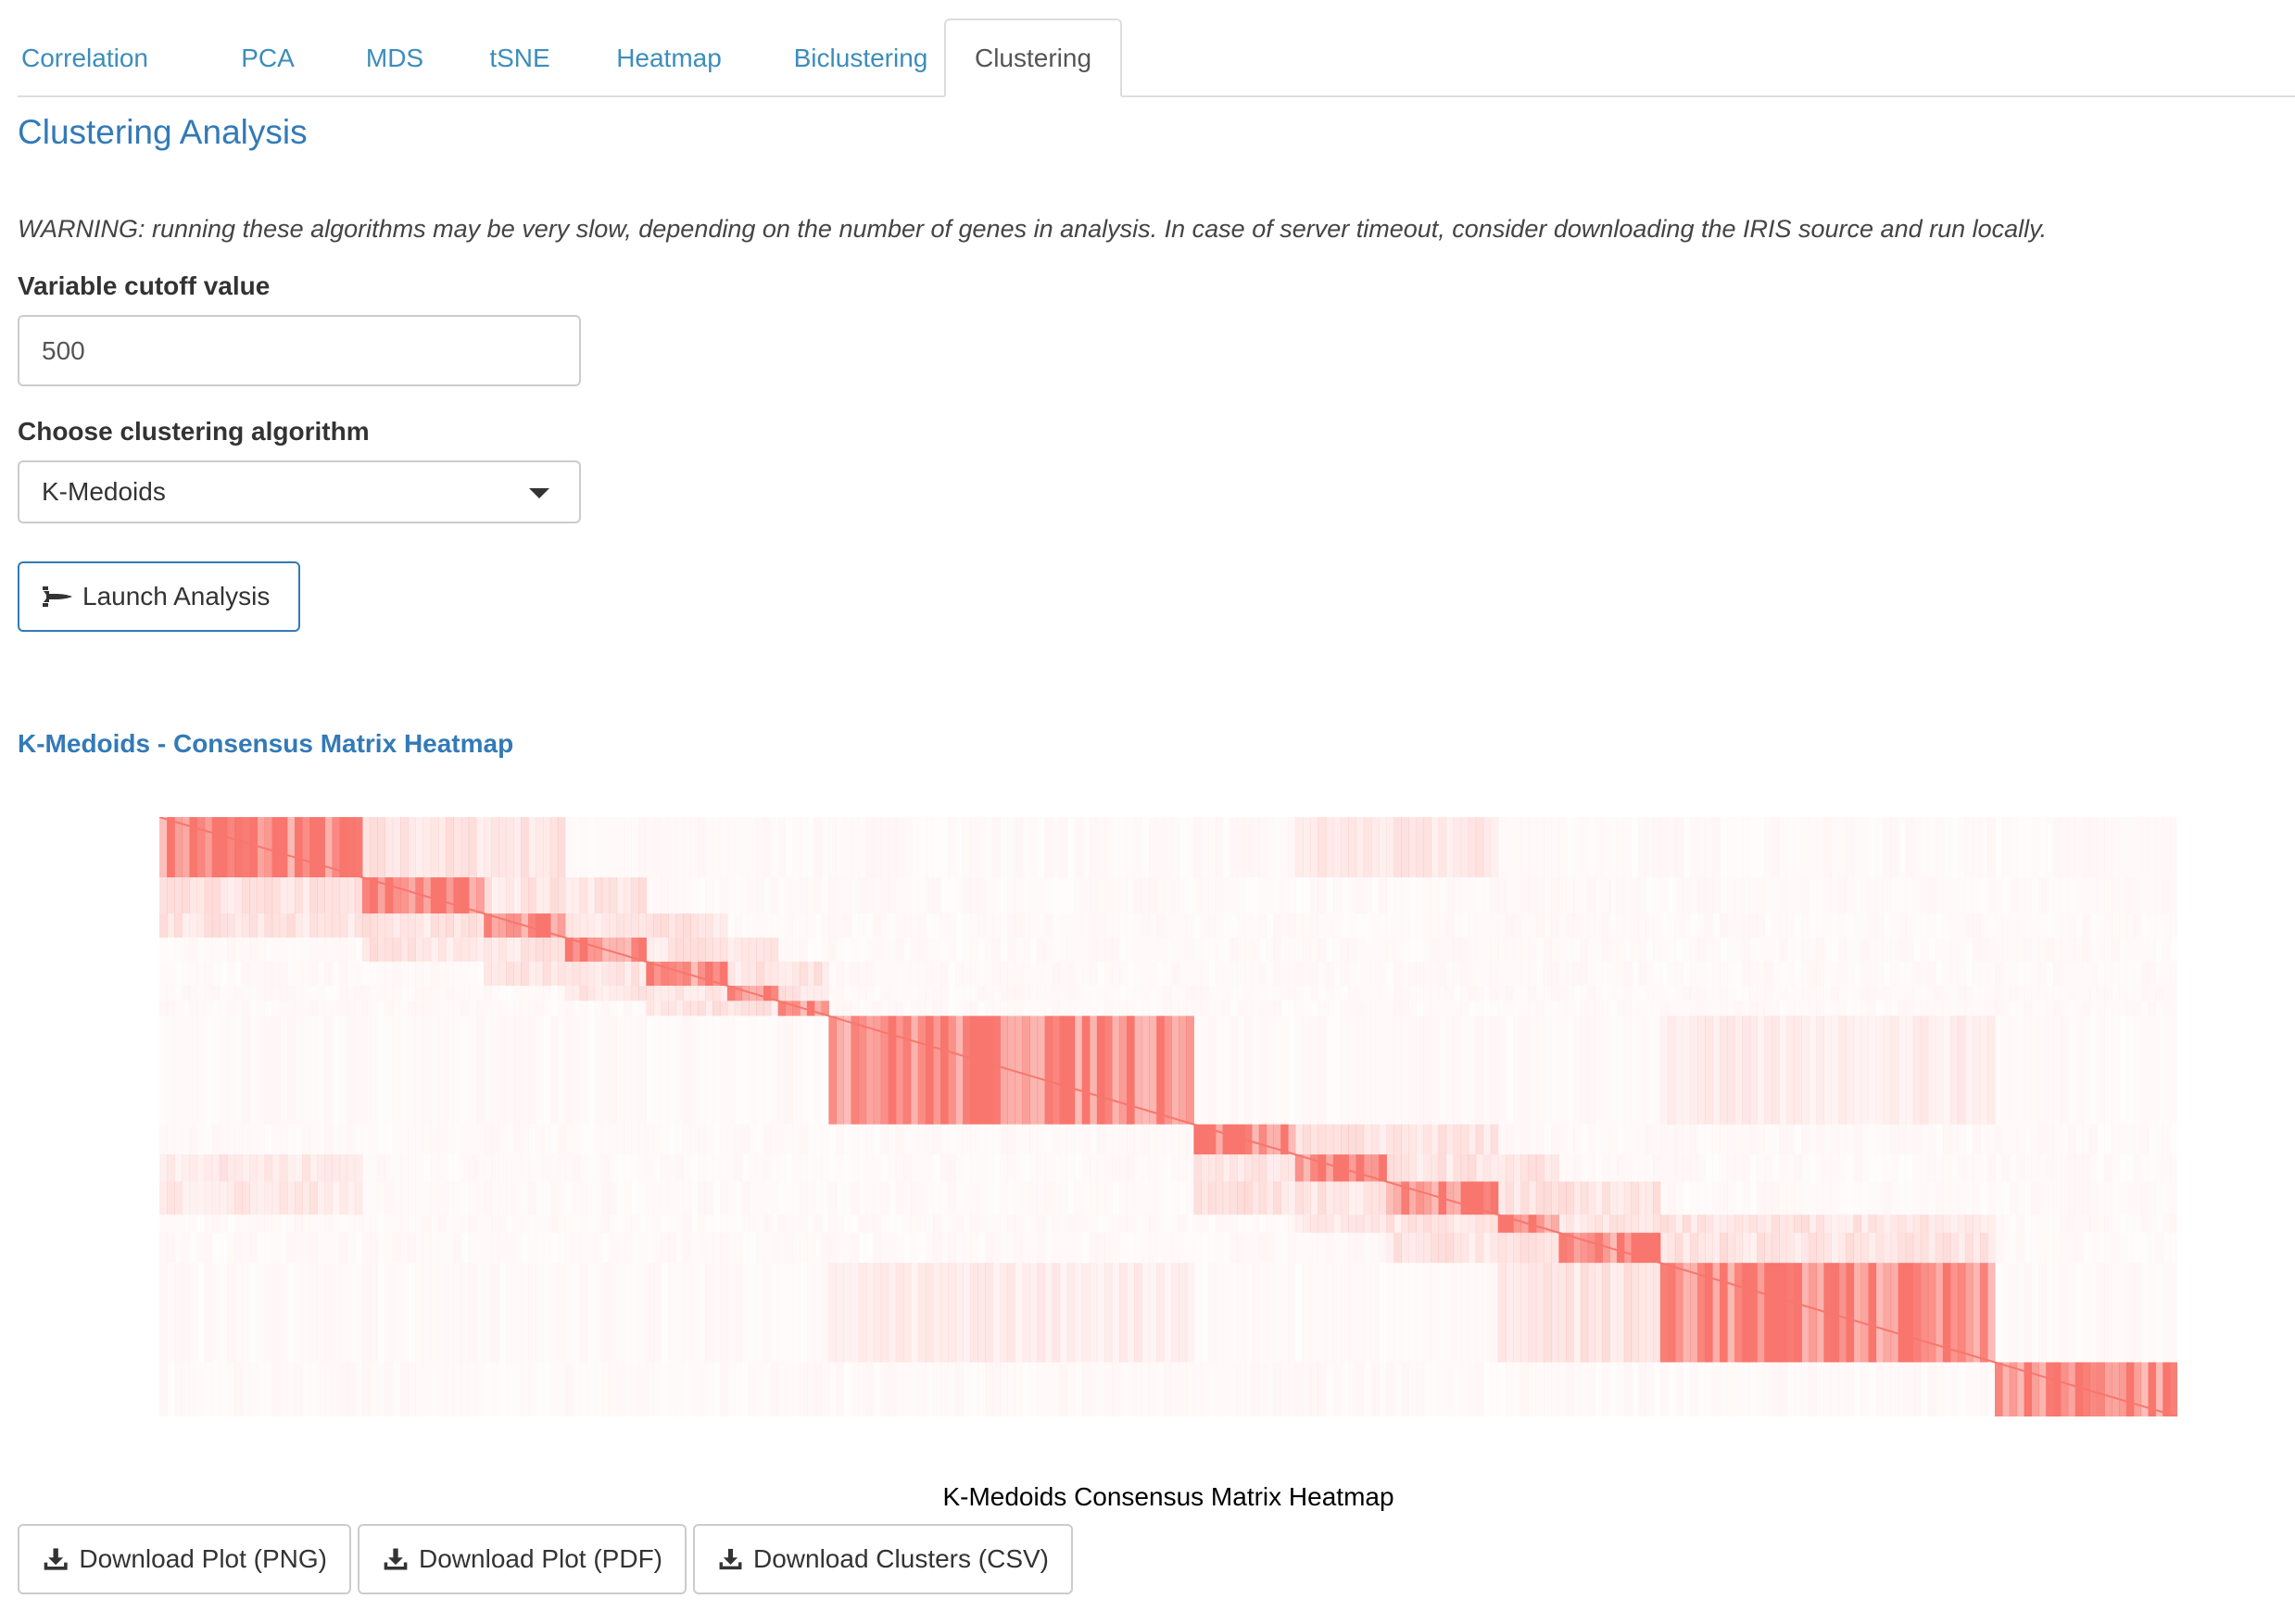 The width and height of the screenshot is (2295, 1624). What do you see at coordinates (669, 57) in the screenshot?
I see `tab-heatmap: Heatmap` at bounding box center [669, 57].